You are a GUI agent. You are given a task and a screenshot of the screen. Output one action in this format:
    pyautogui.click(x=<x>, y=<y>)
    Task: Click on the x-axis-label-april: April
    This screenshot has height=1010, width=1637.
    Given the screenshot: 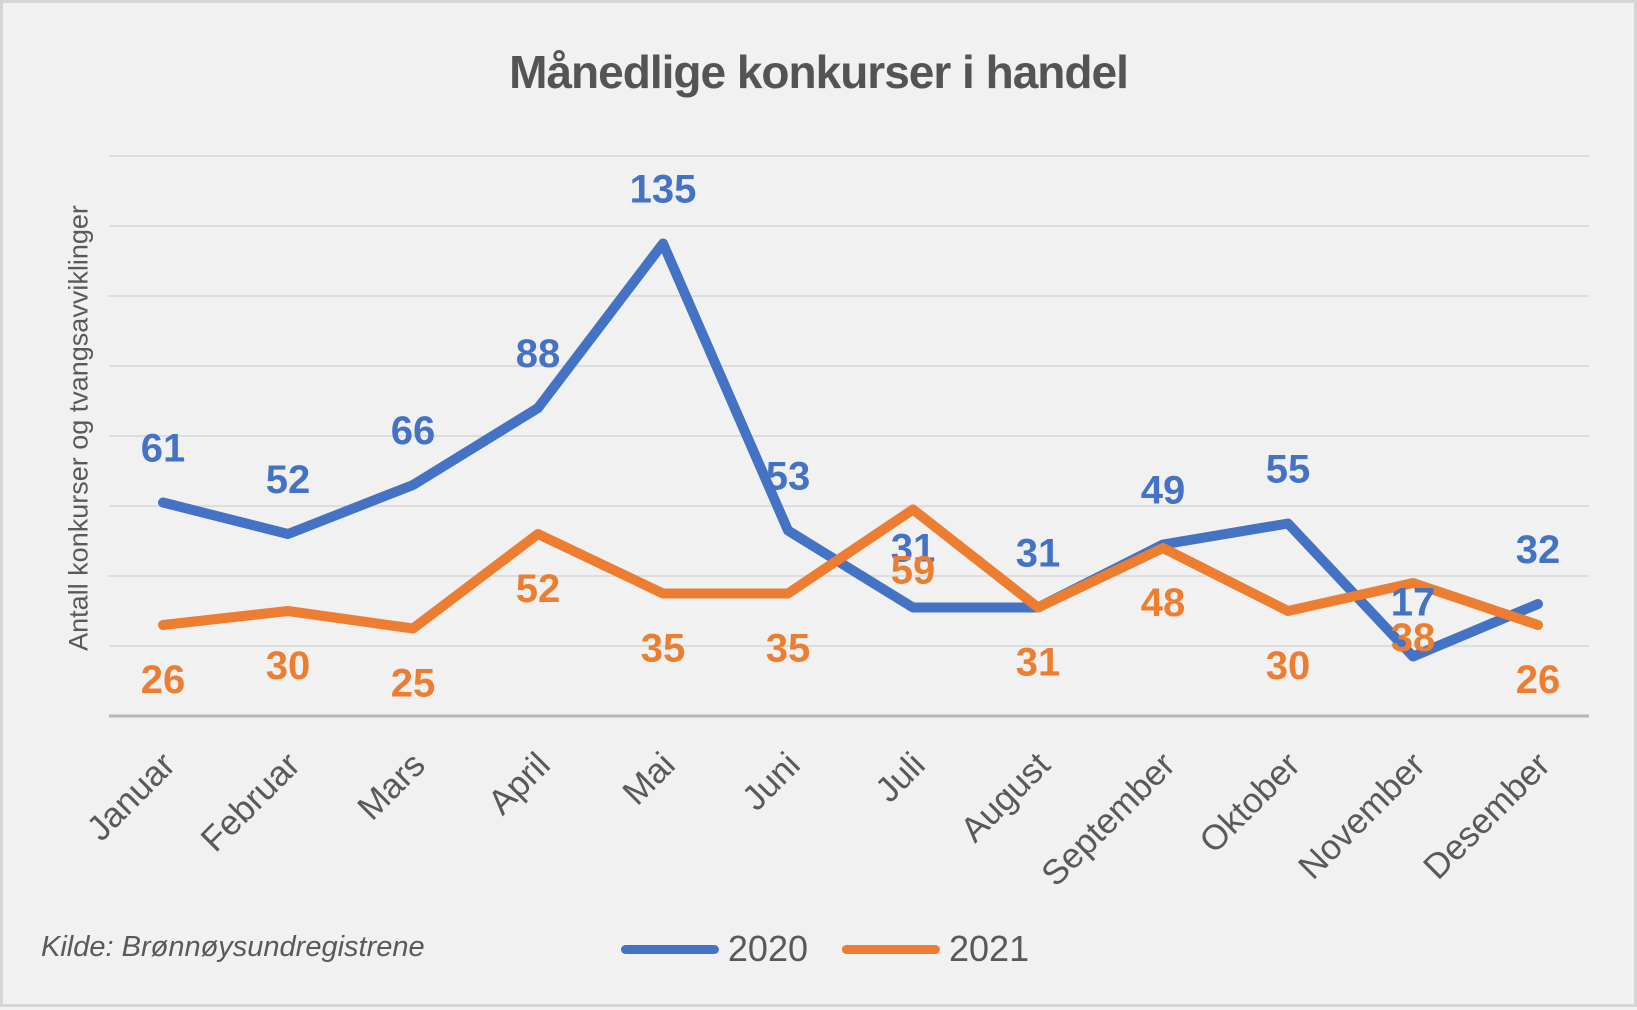 What is the action you would take?
    pyautogui.click(x=519, y=783)
    